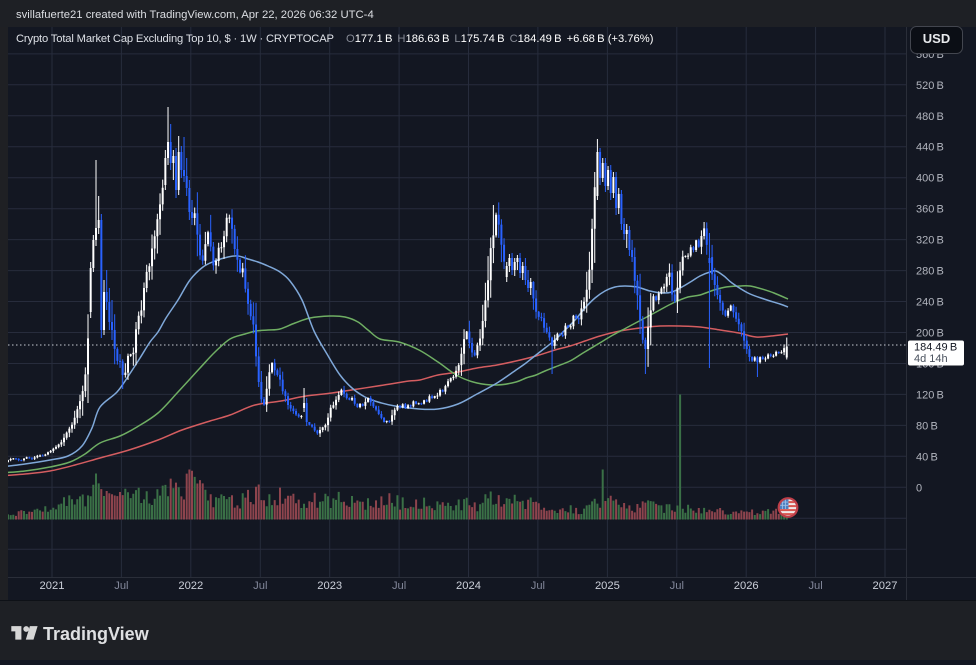  Describe the element at coordinates (96, 634) in the screenshot. I see `svg-text: TradingView` at that location.